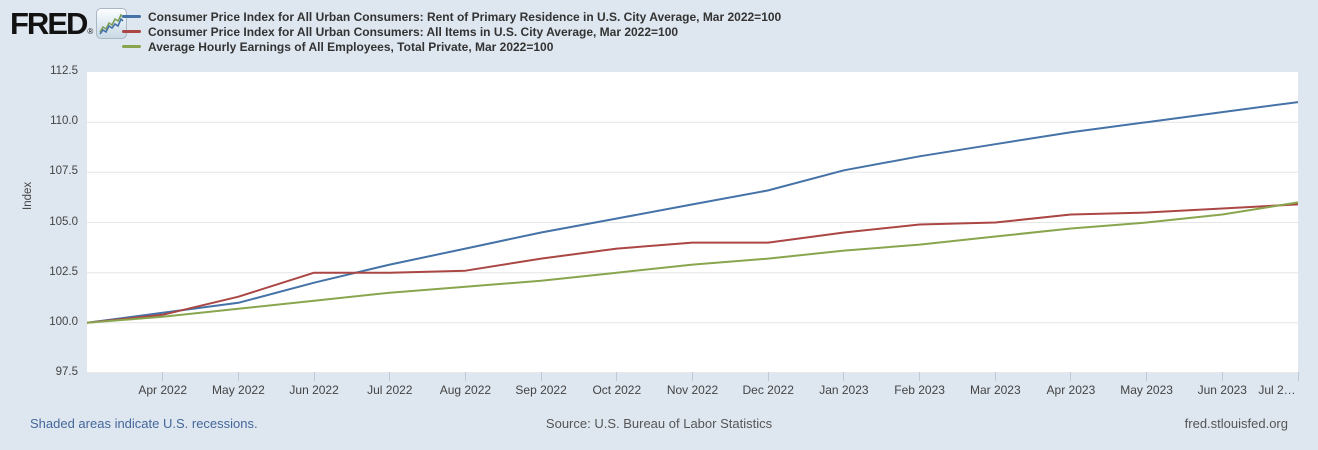  What do you see at coordinates (1071, 390) in the screenshot?
I see `x-axis-tick-label: Apr 2023` at bounding box center [1071, 390].